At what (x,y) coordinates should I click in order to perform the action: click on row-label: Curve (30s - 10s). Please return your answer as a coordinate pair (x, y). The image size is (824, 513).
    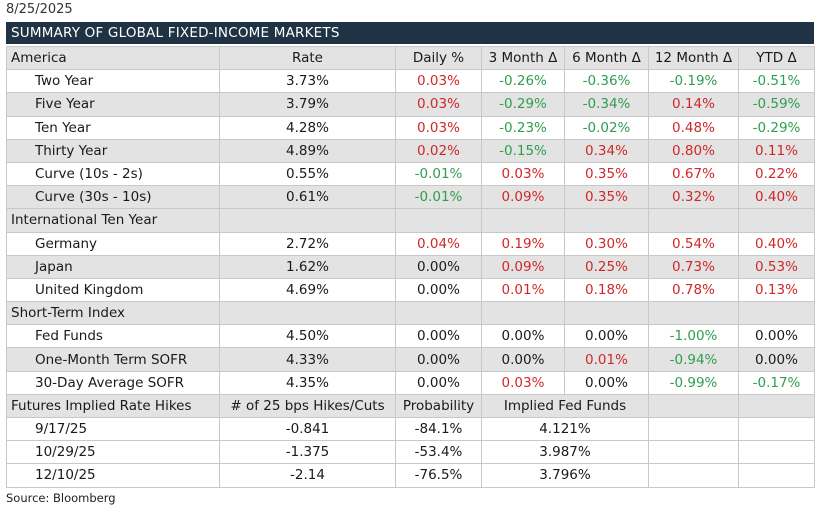
    Looking at the image, I should click on (113, 197).